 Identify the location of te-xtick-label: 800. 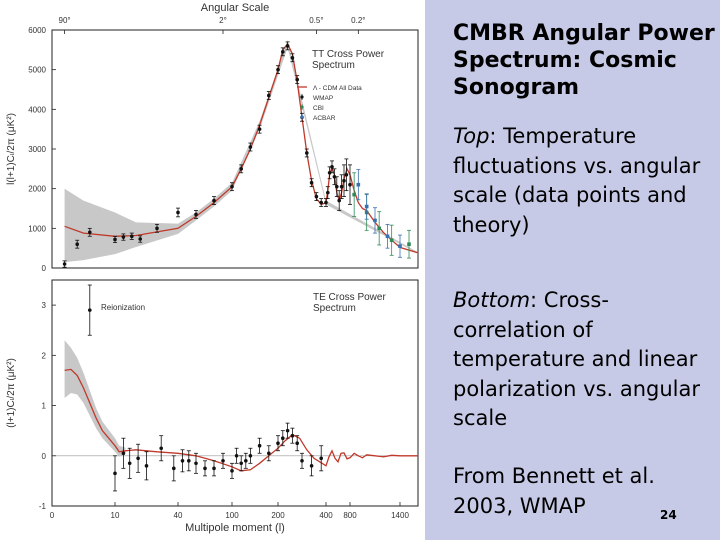
(350, 515).